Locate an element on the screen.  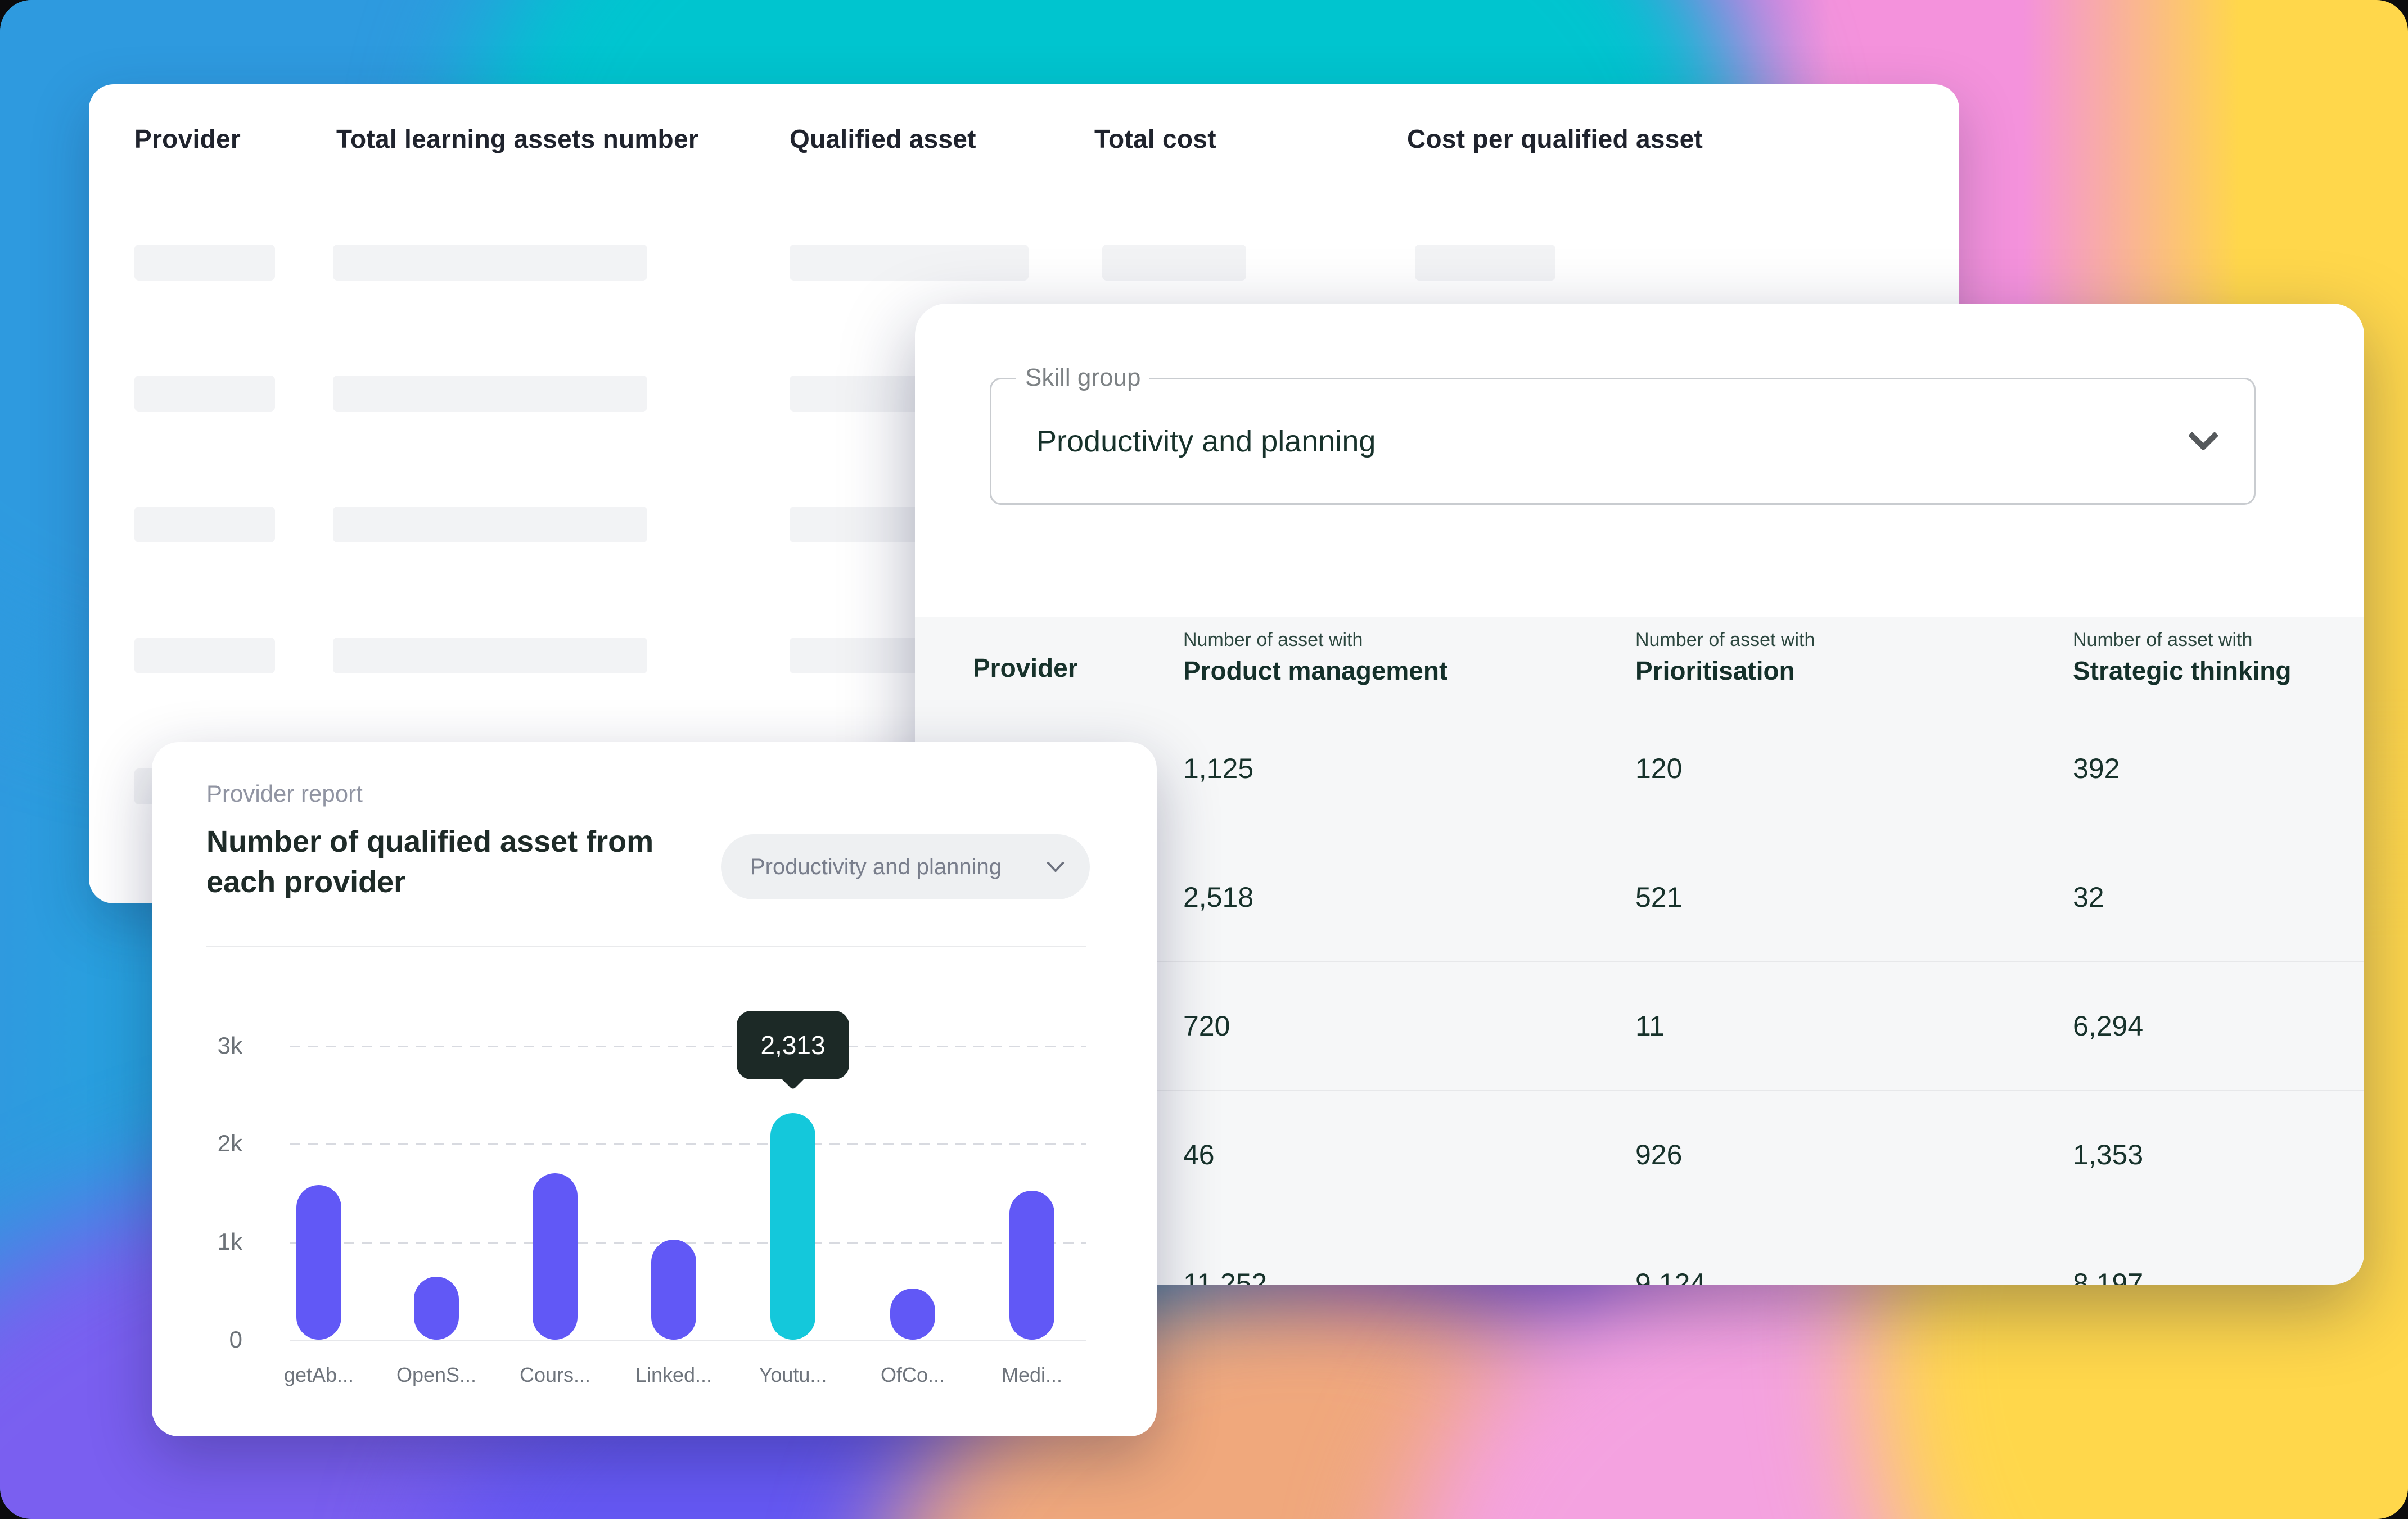
table-cell-value: 46 is located at coordinates (1199, 1155).